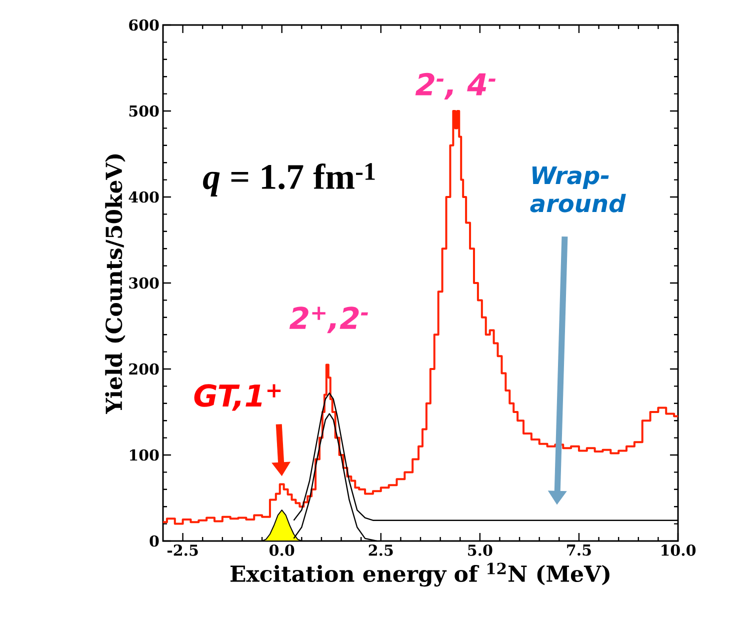 This screenshot has height=624, width=751. I want to click on annotation: Wrap-around, so click(578, 189).